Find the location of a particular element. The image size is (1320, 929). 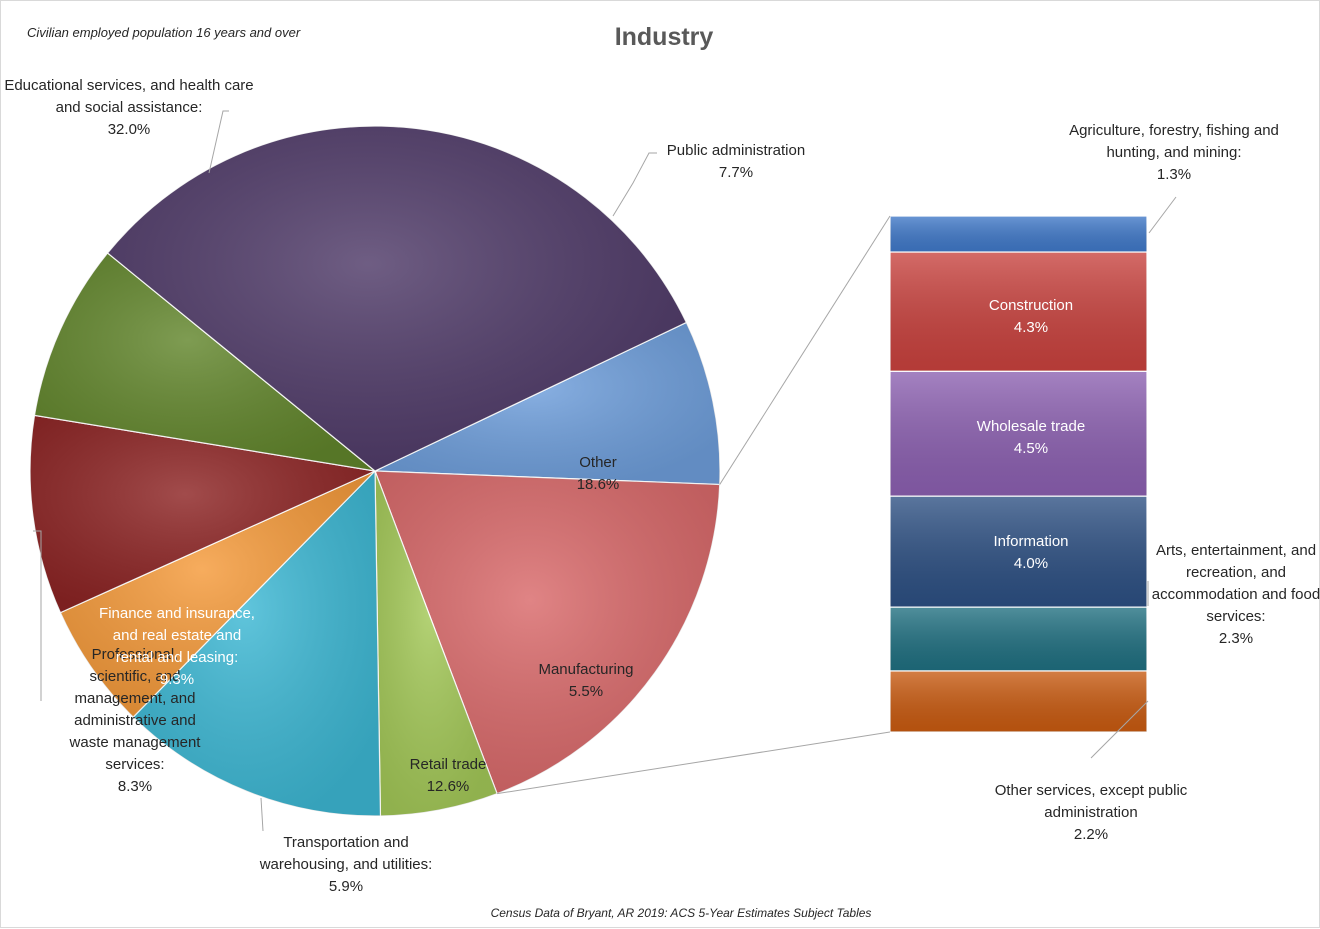

connector-line-top is located at coordinates (805, 350).